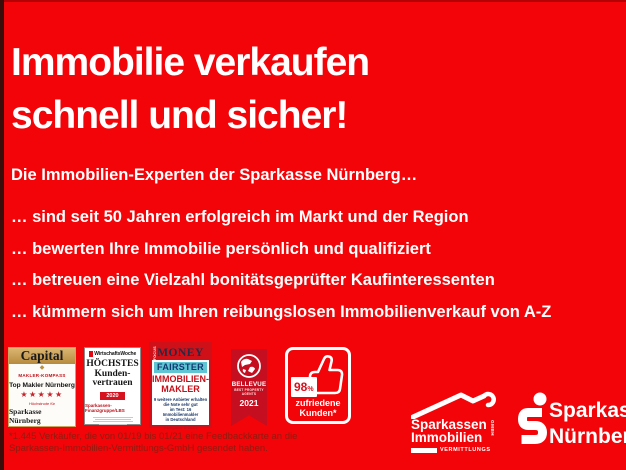 This screenshot has width=626, height=470. What do you see at coordinates (249, 366) in the screenshot?
I see `globe-icon` at bounding box center [249, 366].